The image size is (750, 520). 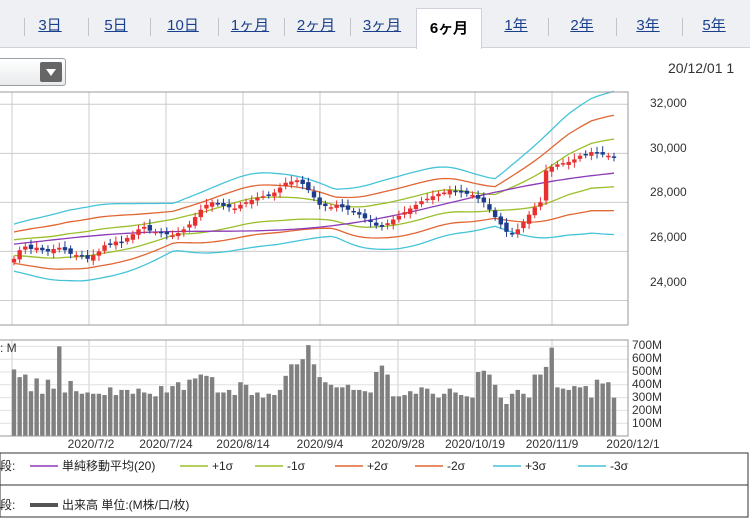 What do you see at coordinates (582, 25) in the screenshot?
I see `tab-2-years: 2年` at bounding box center [582, 25].